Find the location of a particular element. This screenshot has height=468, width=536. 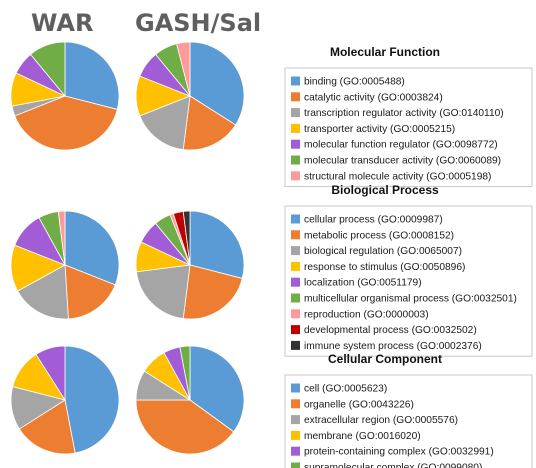

legend-label: extracellular region (GO:0005576) is located at coordinates (381, 420).